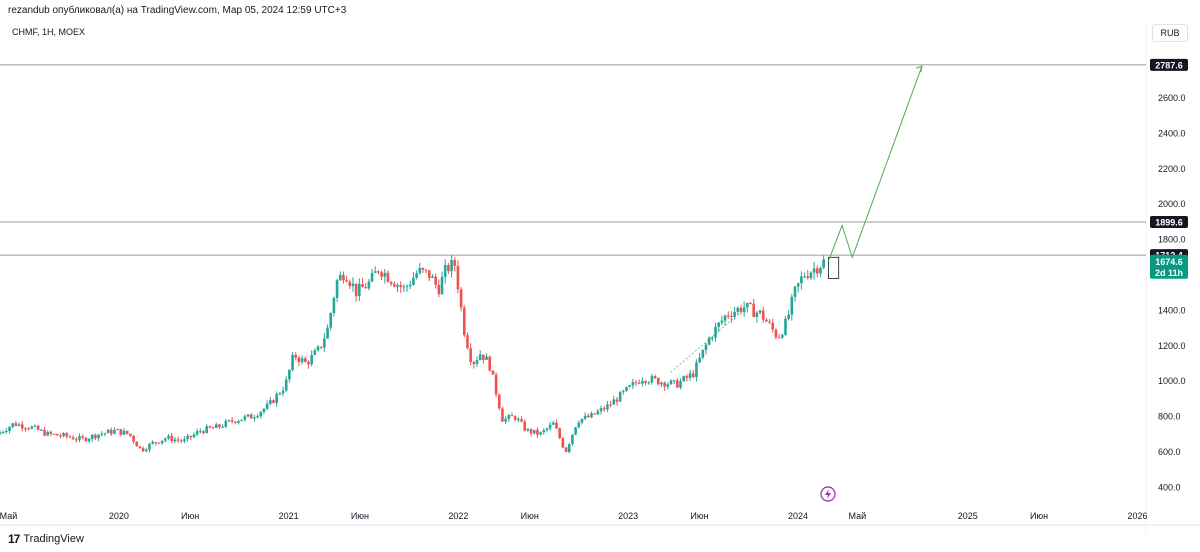  What do you see at coordinates (46, 539) in the screenshot?
I see `tradingview-footer: 17 TradingView` at bounding box center [46, 539].